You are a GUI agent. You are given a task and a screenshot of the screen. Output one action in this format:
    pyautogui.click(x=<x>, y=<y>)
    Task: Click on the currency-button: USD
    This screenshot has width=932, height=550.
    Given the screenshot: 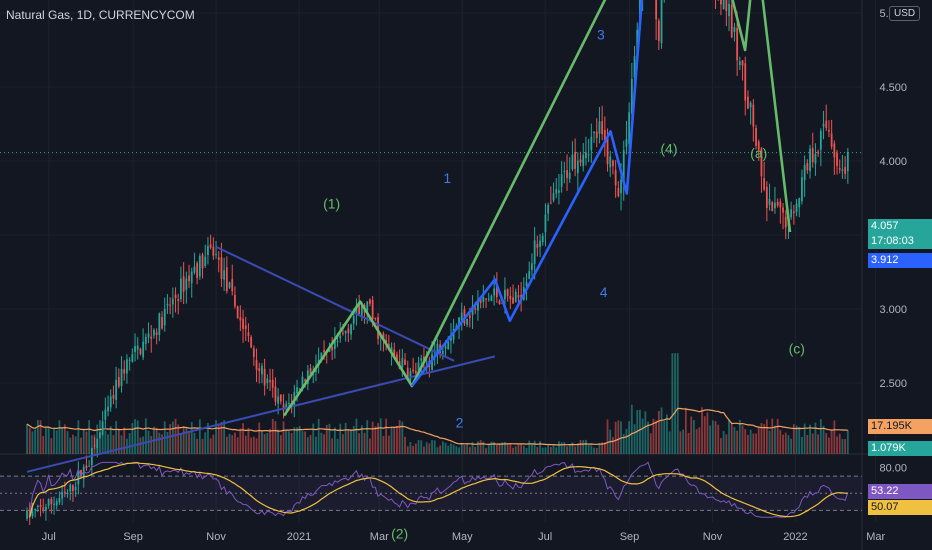 What is the action you would take?
    pyautogui.click(x=905, y=13)
    